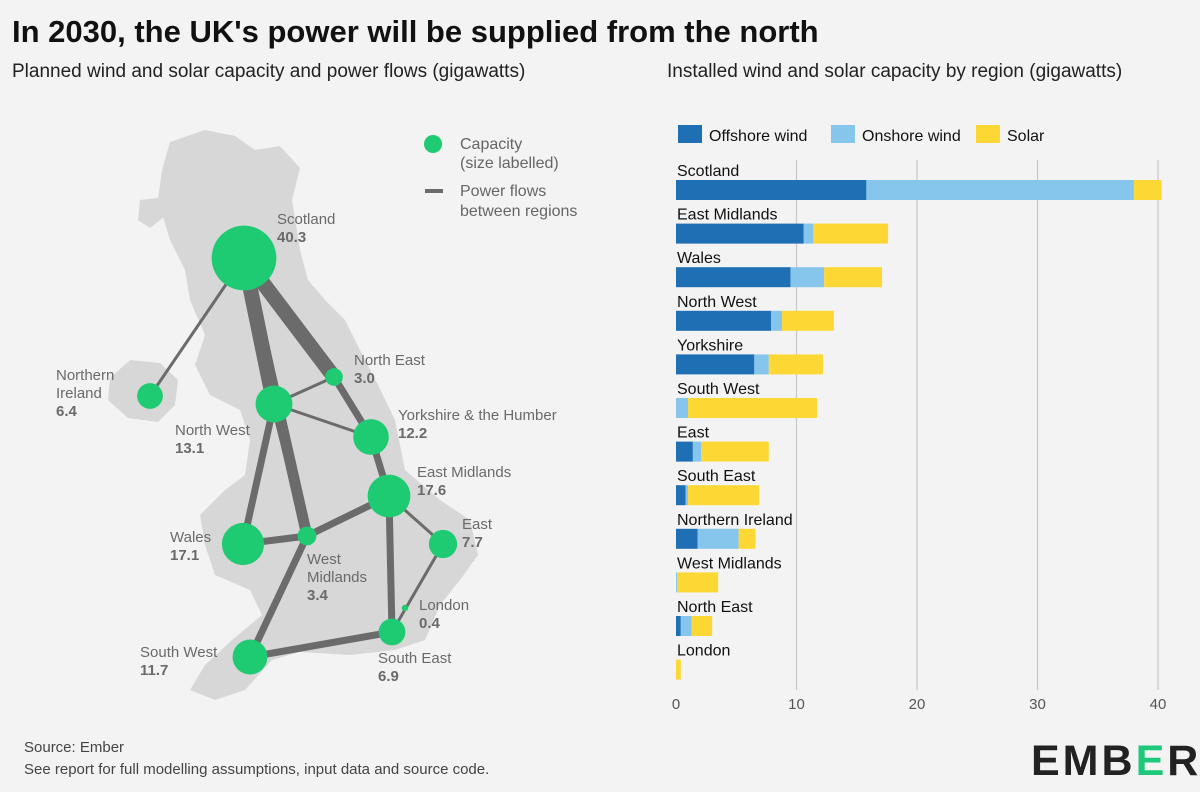 The image size is (1200, 792). Describe the element at coordinates (412, 433) in the screenshot. I see `node-value-yorkshire: 12.2` at that location.